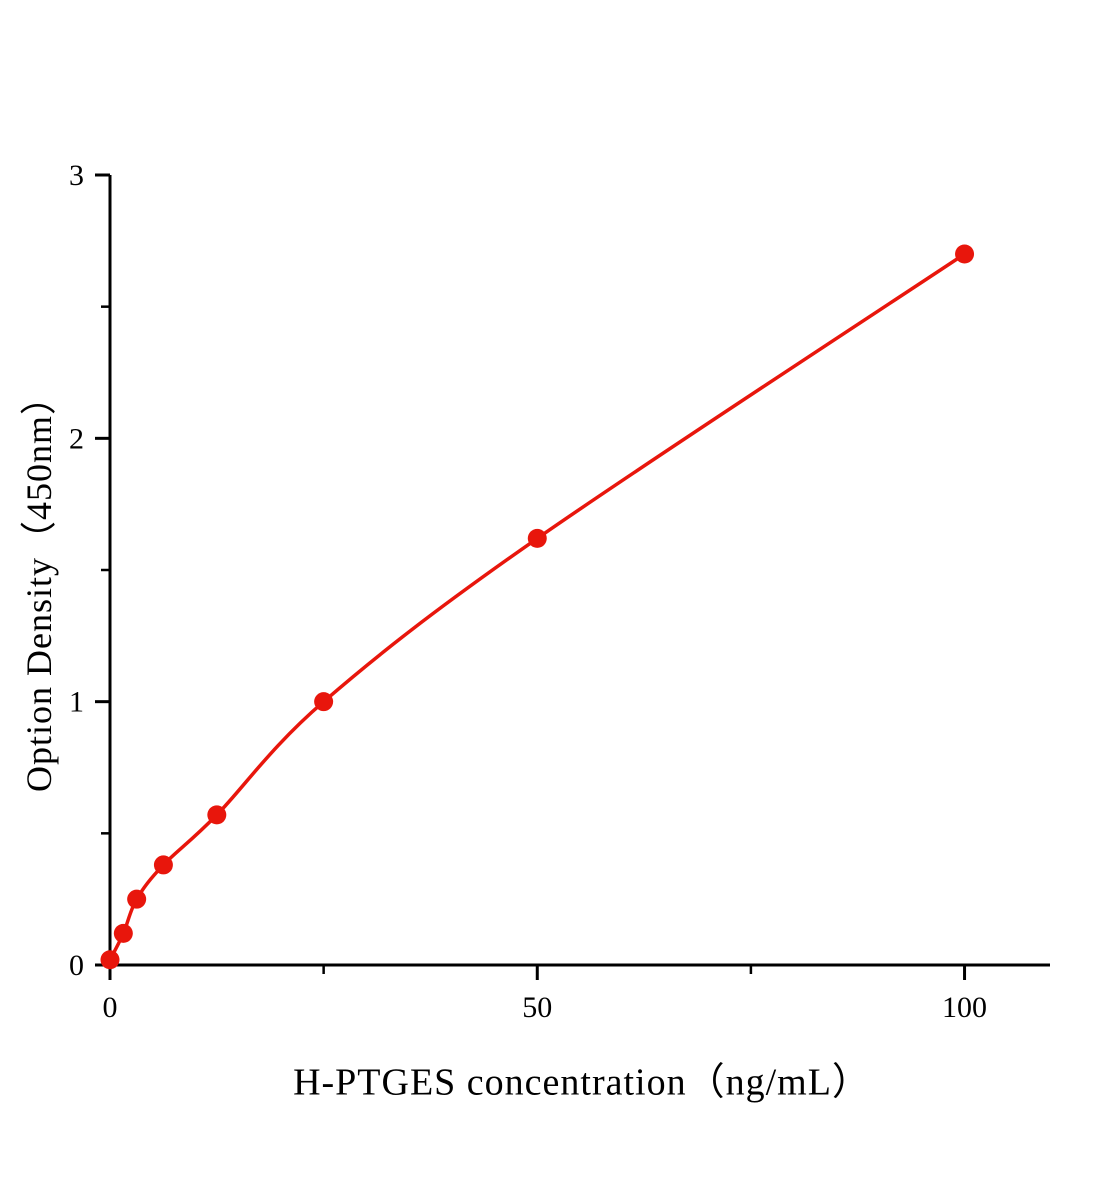  Describe the element at coordinates (537, 1007) in the screenshot. I see `x-tick-label: 50` at that location.